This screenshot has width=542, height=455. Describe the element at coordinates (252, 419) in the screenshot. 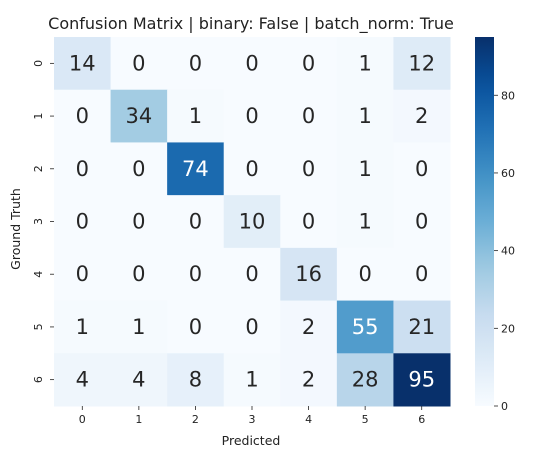

I see `x-tick-label: 3` at that location.